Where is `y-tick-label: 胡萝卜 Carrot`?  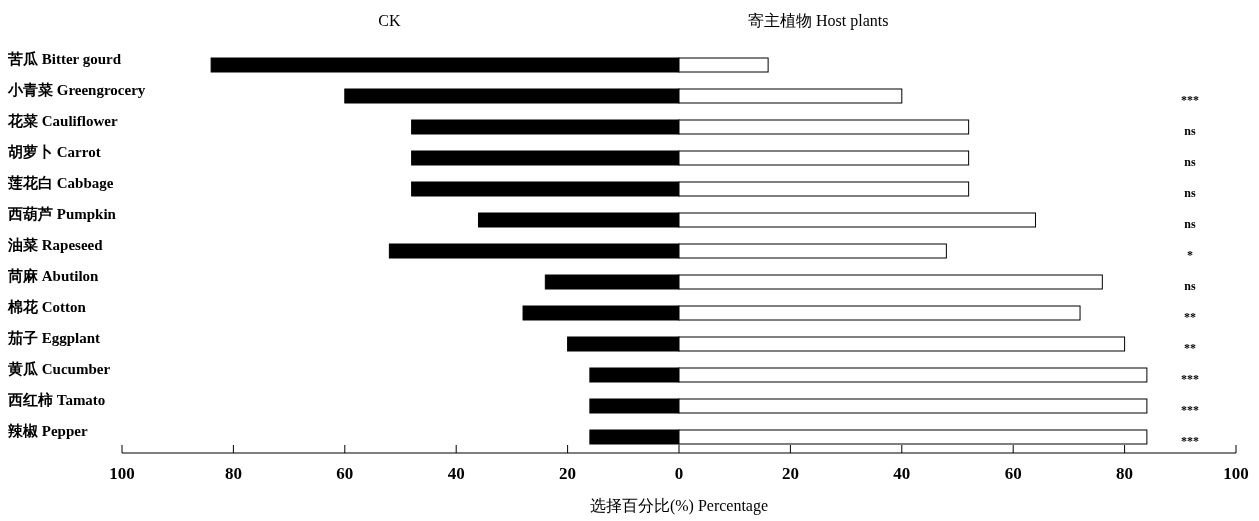 y-tick-label: 胡萝卜 Carrot is located at coordinates (54, 152).